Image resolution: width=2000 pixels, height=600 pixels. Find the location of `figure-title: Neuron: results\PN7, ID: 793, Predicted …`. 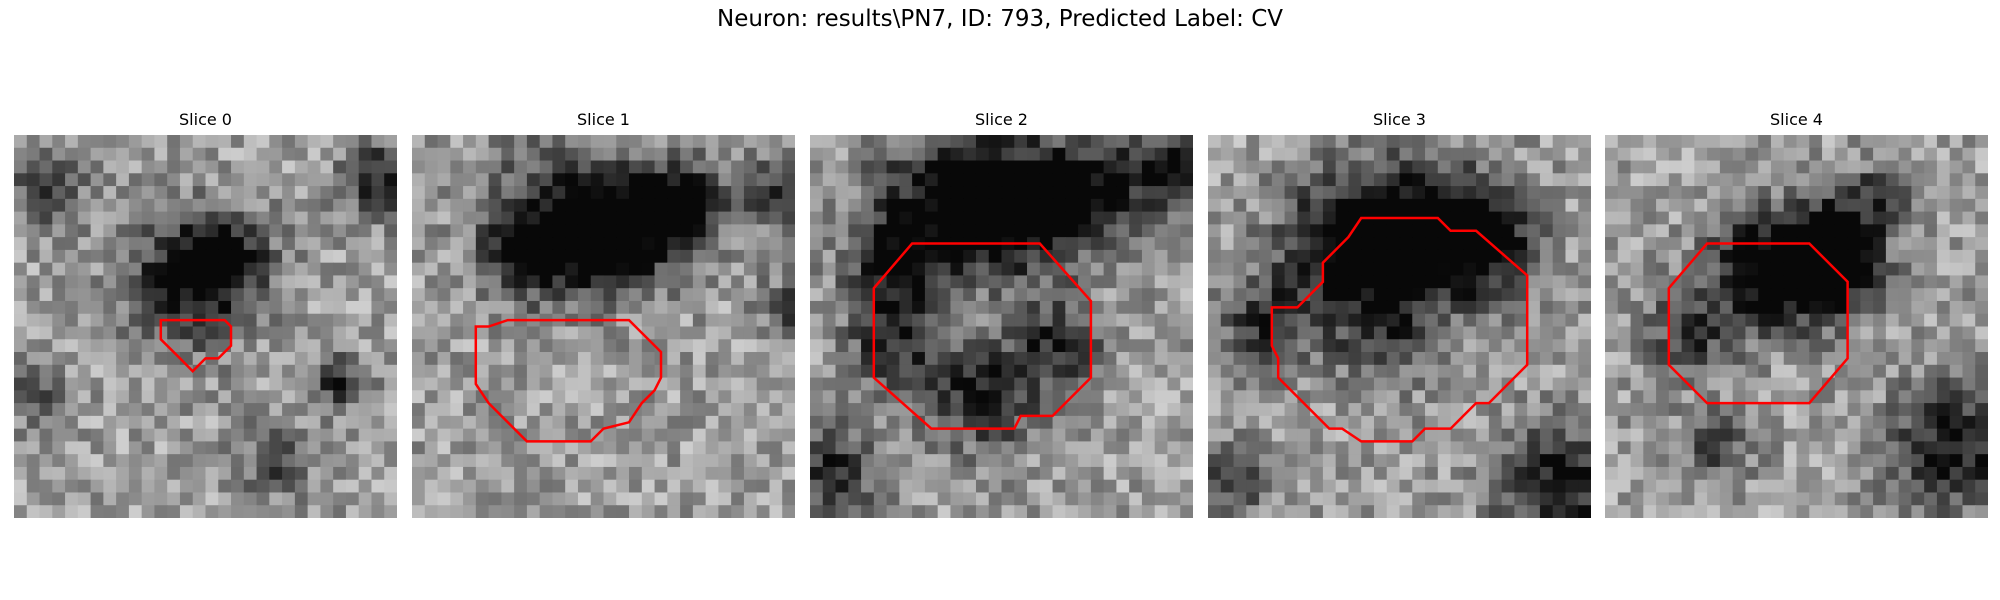

figure-title: Neuron: results\PN7, ID: 793, Predicted … is located at coordinates (1000, 19).